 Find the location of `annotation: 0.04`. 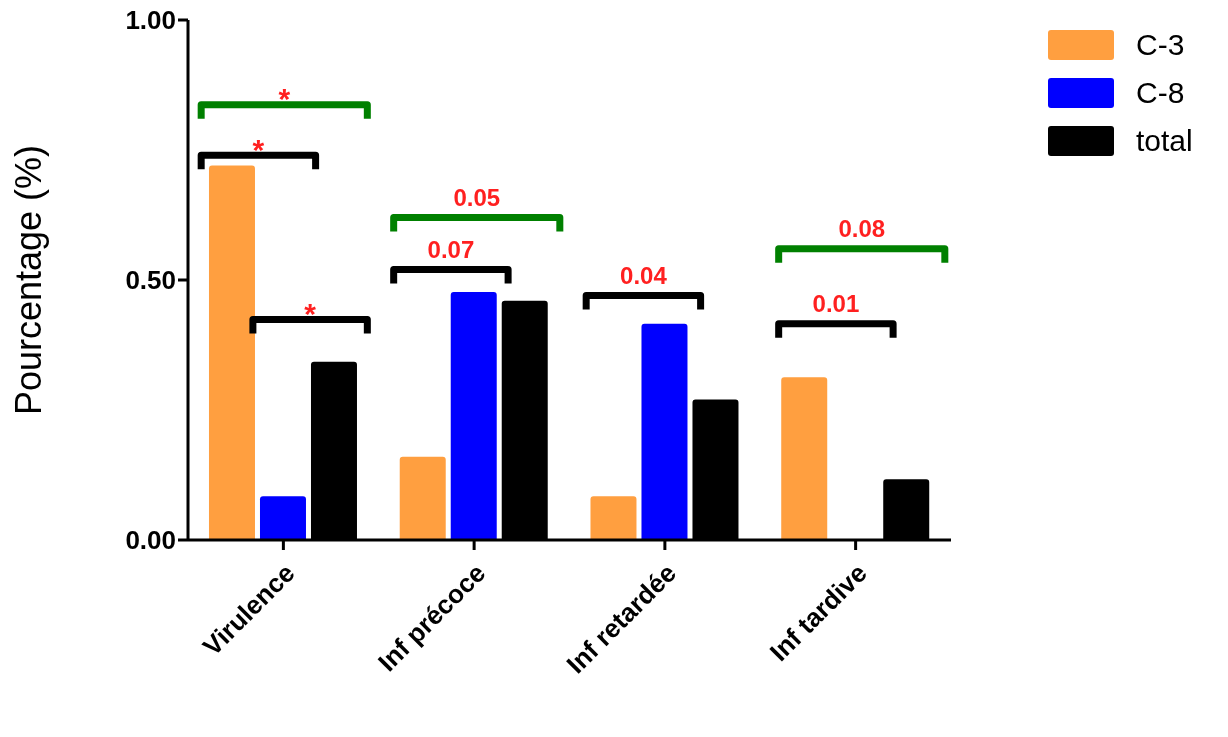

annotation: 0.04 is located at coordinates (644, 275).